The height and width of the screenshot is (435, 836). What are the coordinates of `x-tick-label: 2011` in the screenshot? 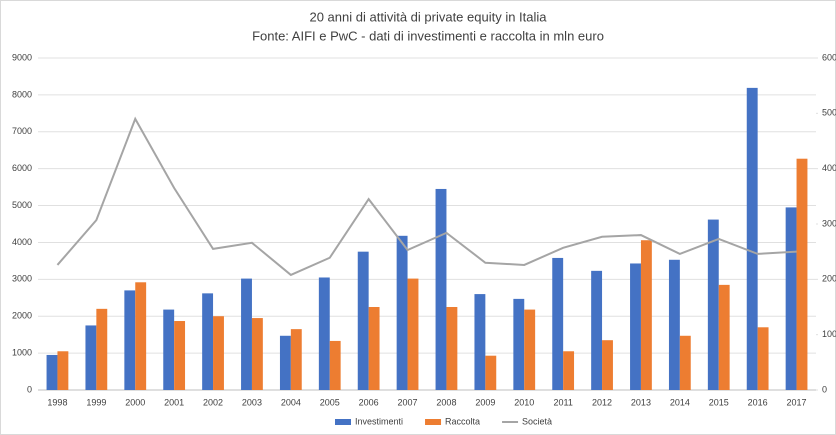 It's located at (562, 402).